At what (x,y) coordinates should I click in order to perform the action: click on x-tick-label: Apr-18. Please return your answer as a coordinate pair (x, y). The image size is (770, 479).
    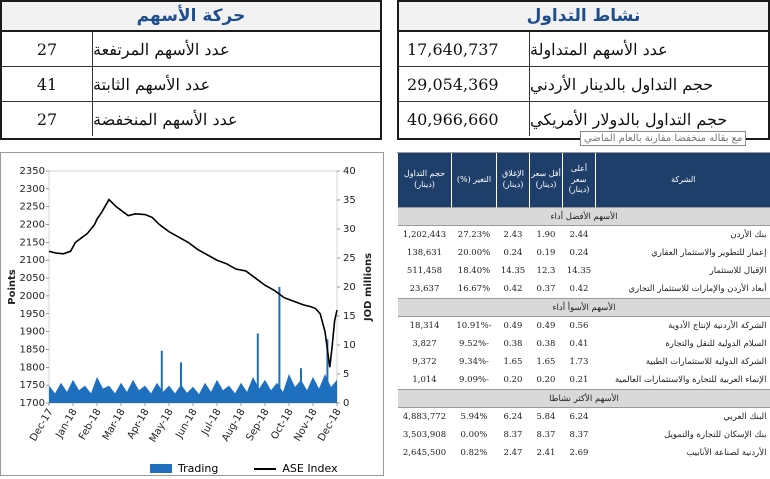
    Looking at the image, I should click on (139, 424).